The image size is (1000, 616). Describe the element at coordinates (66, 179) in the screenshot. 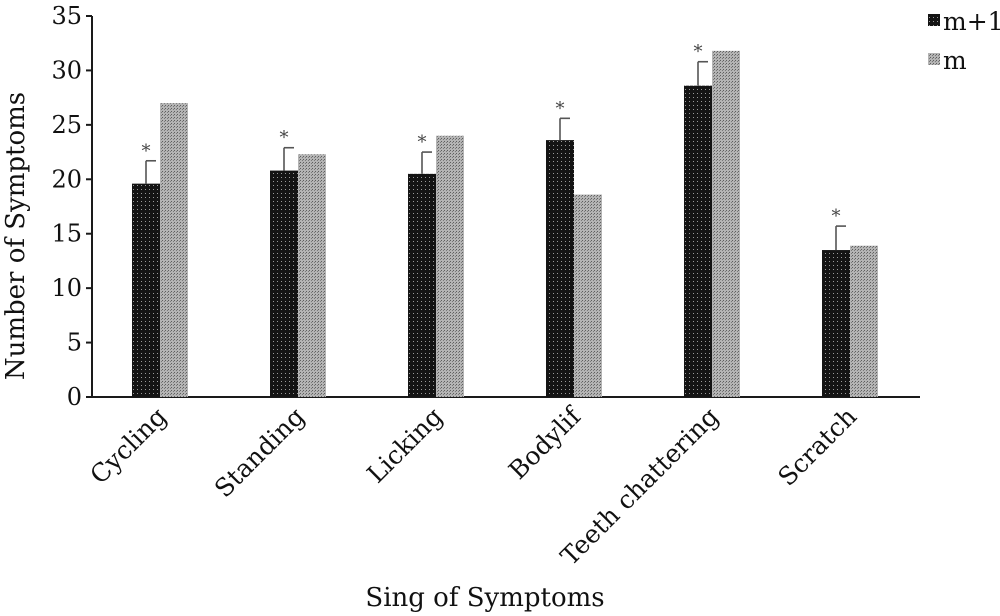

I see `y-tick-label: 20` at that location.